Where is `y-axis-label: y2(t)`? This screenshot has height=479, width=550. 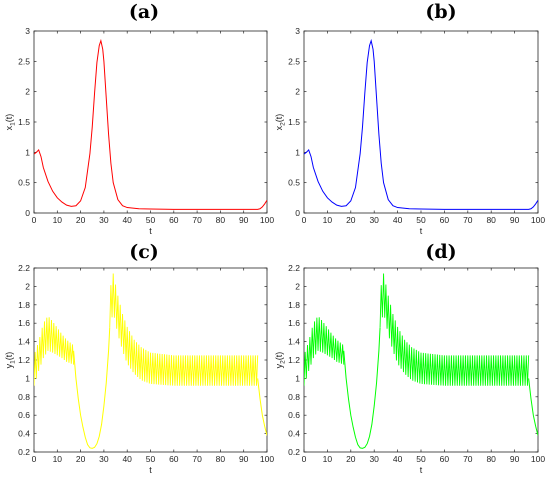 y-axis-label: y2(t) is located at coordinates (280, 360).